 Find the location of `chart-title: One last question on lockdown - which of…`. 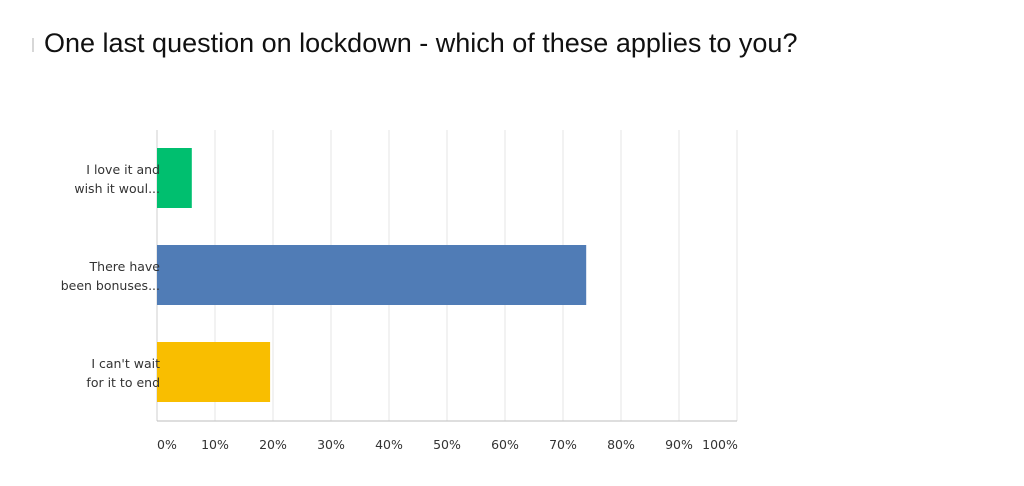

chart-title: One last question on lockdown - which of… is located at coordinates (421, 43).